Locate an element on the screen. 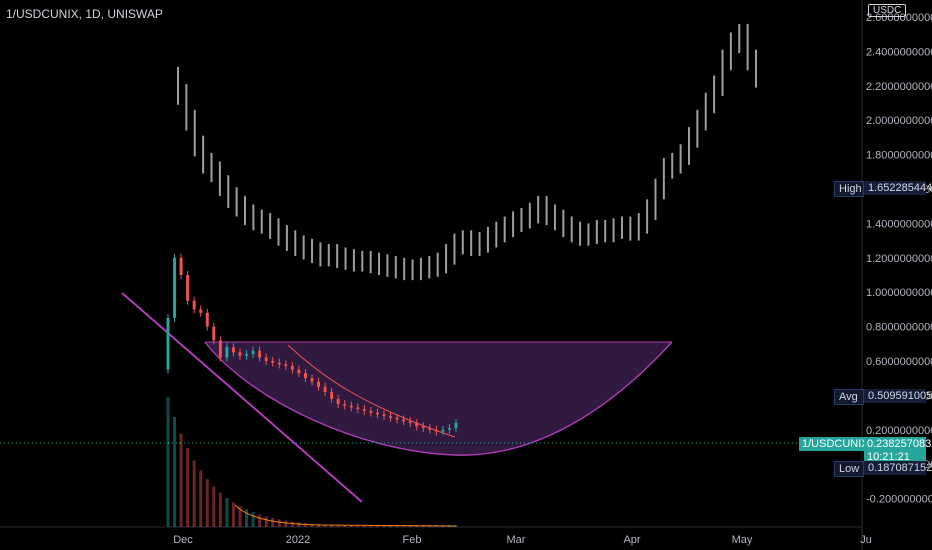 The height and width of the screenshot is (550, 932). y-tick-label: 0.2000000000 is located at coordinates (899, 431).